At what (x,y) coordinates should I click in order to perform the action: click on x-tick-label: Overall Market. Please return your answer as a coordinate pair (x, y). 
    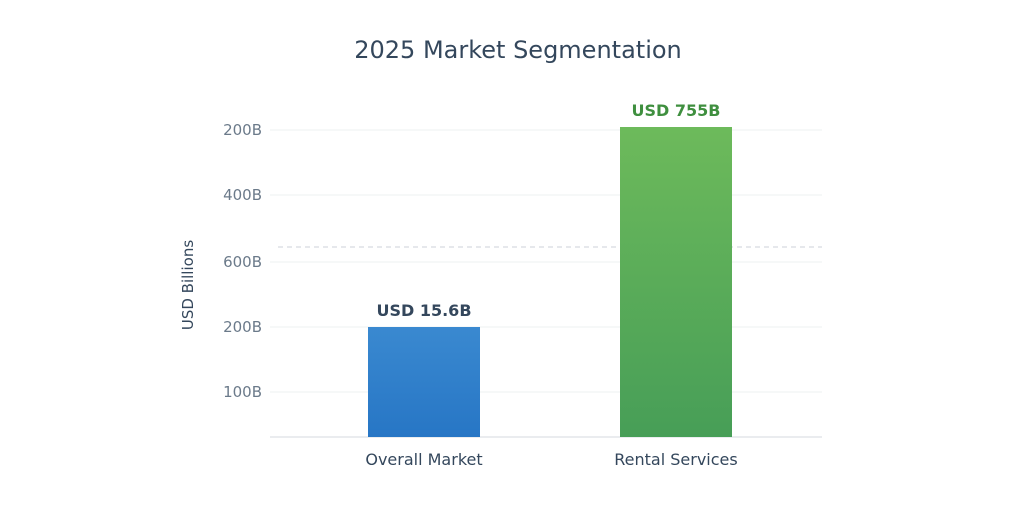
    Looking at the image, I should click on (423, 459).